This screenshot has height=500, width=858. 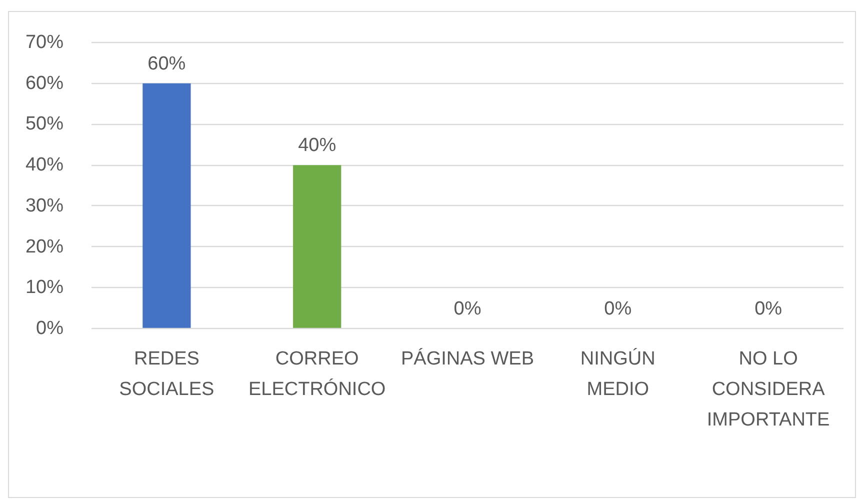 I want to click on x-tick-label: CORREO ELECTRÓNICO, so click(x=317, y=374).